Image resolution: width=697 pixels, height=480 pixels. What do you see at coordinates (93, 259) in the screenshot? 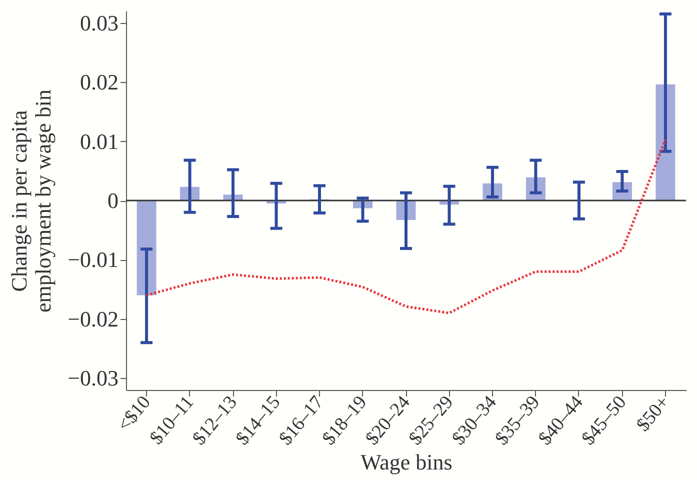
I see `y-tick-label: −0.01` at bounding box center [93, 259].